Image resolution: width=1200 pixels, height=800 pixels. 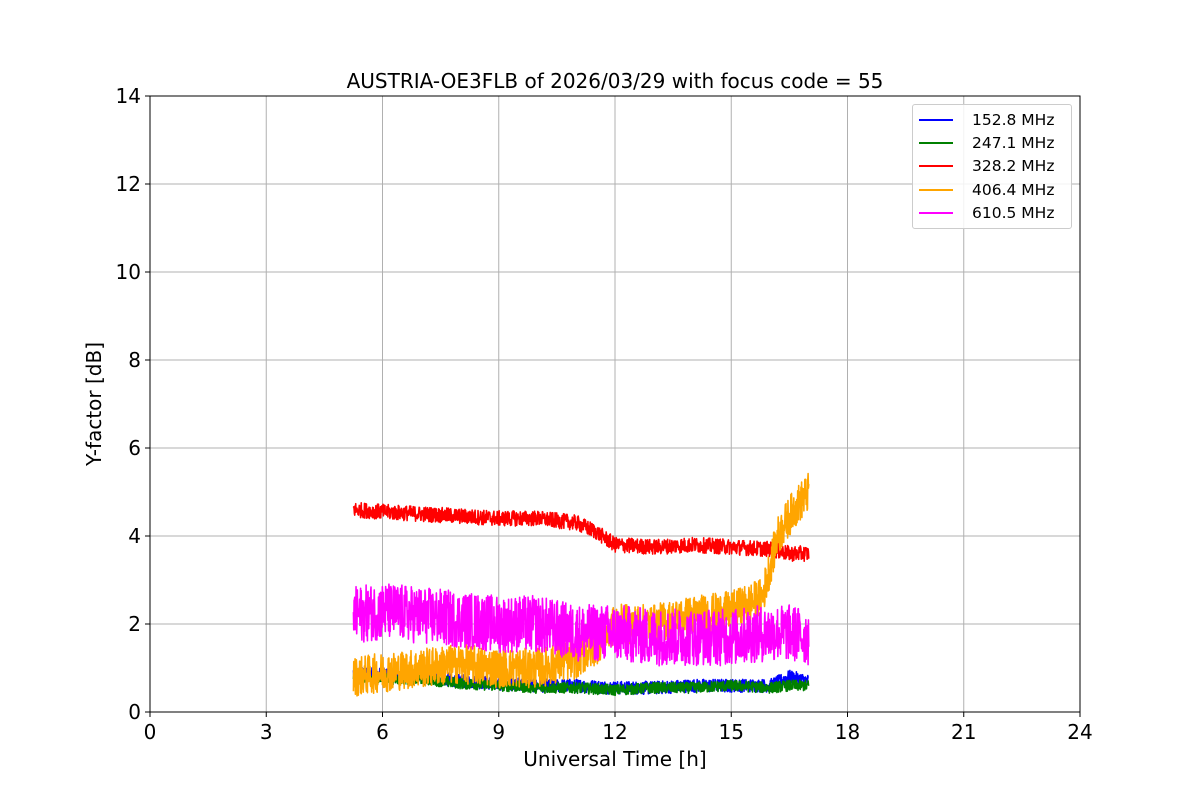 What do you see at coordinates (1013, 212) in the screenshot?
I see `legend-label: 610.5 MHz` at bounding box center [1013, 212].